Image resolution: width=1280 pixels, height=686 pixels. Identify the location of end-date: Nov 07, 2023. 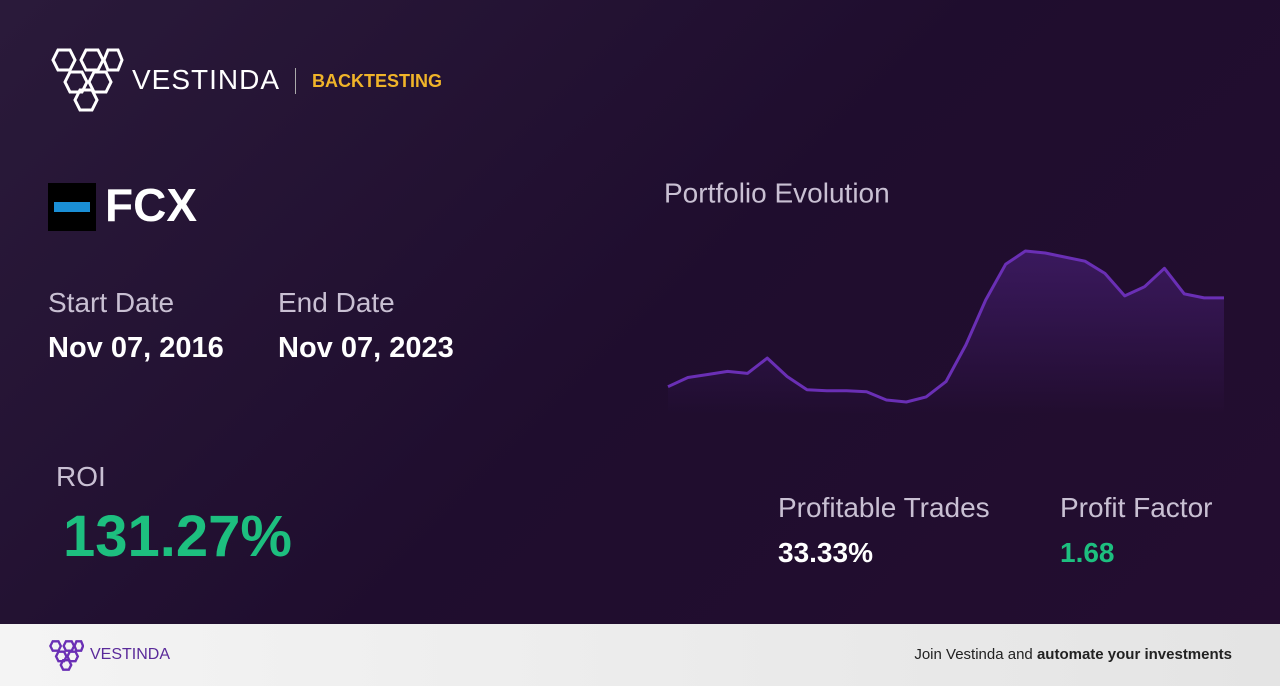
(366, 348).